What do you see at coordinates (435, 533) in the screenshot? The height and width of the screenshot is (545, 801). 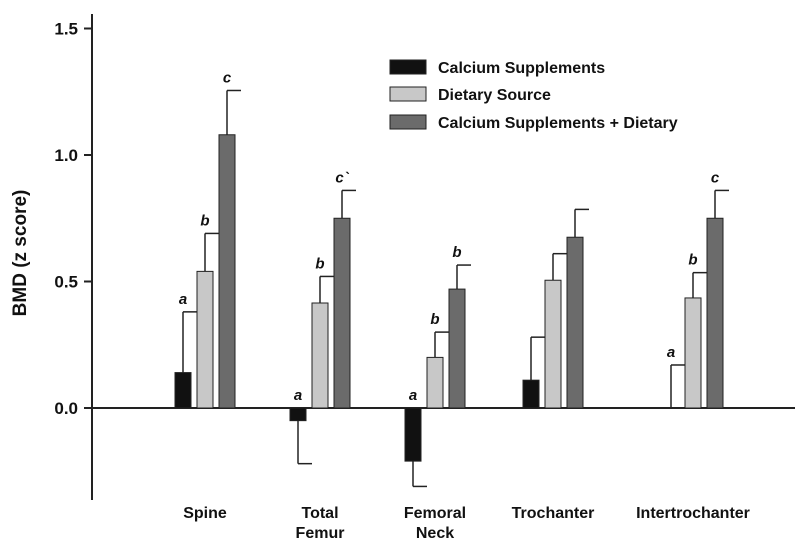 I see `category-label-line2: Neck` at bounding box center [435, 533].